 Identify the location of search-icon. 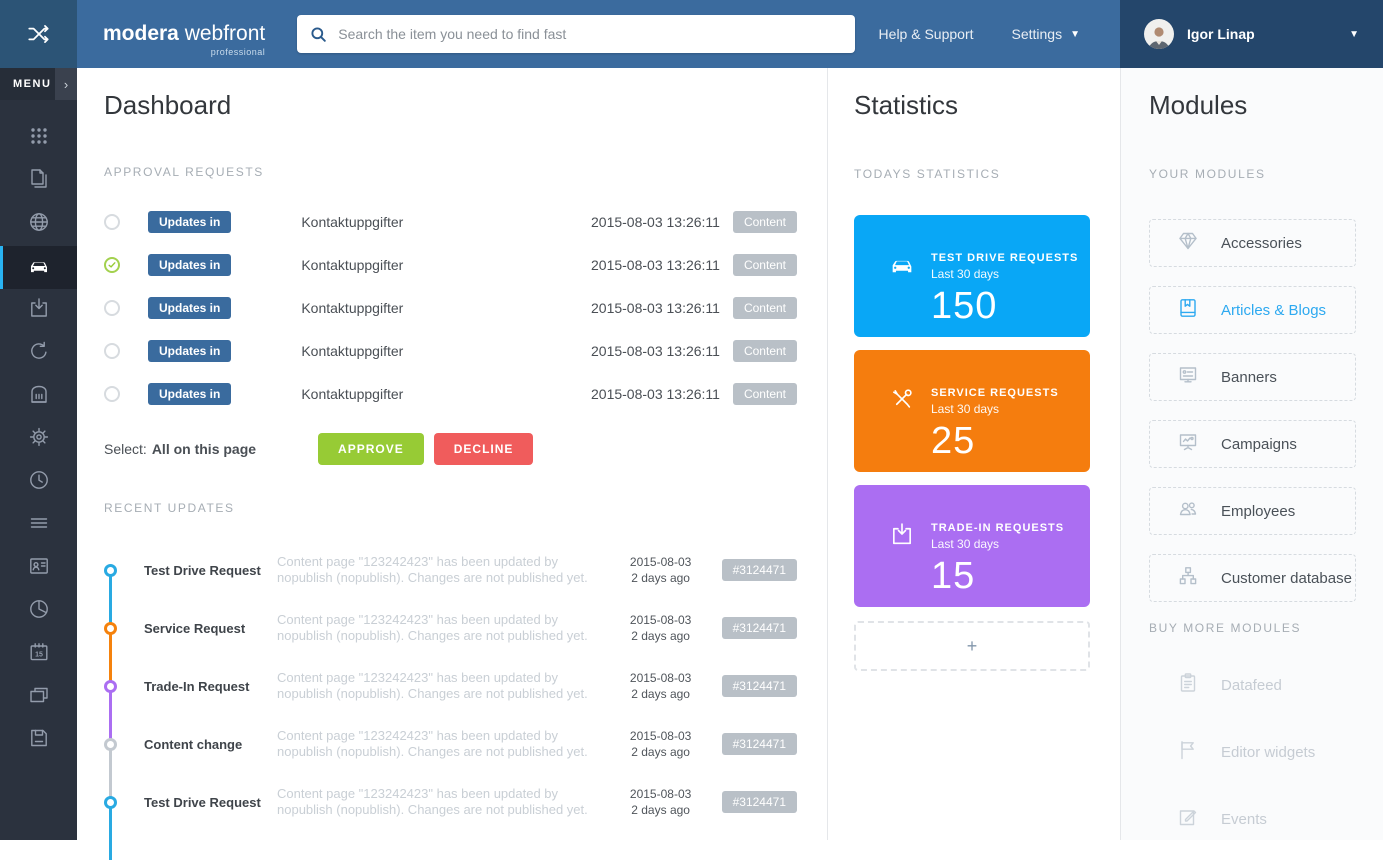
(319, 34).